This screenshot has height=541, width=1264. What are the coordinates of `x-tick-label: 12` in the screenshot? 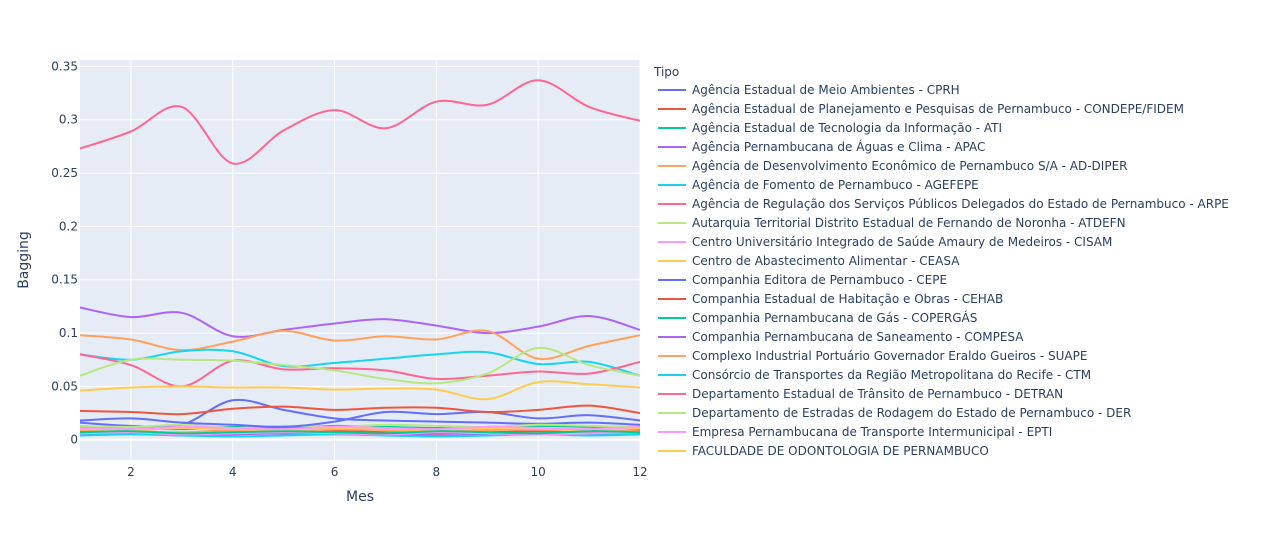 It's located at (639, 472).